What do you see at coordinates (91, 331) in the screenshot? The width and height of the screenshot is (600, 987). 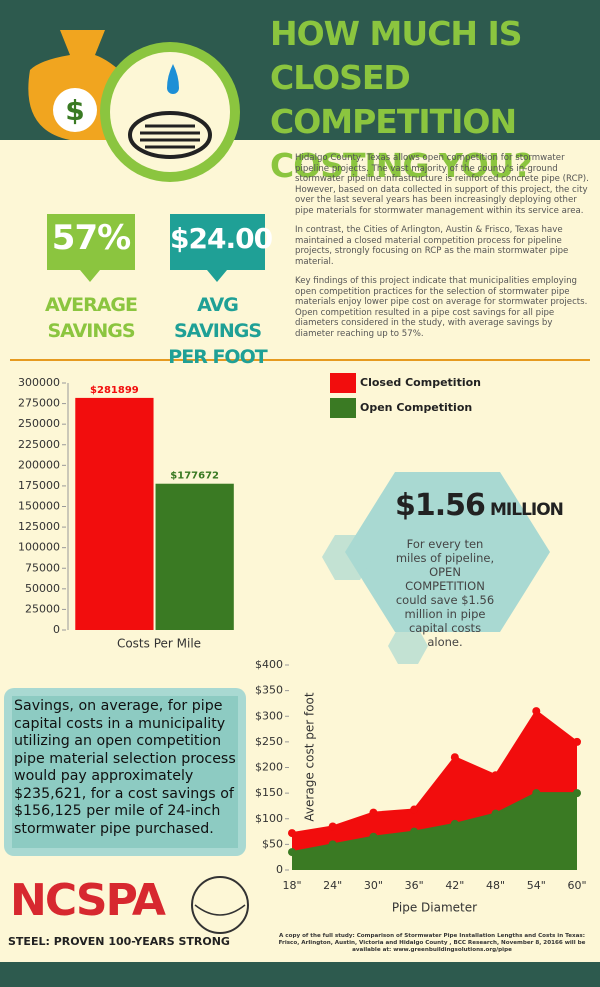 I see `stat-label-line: SAVINGS` at bounding box center [91, 331].